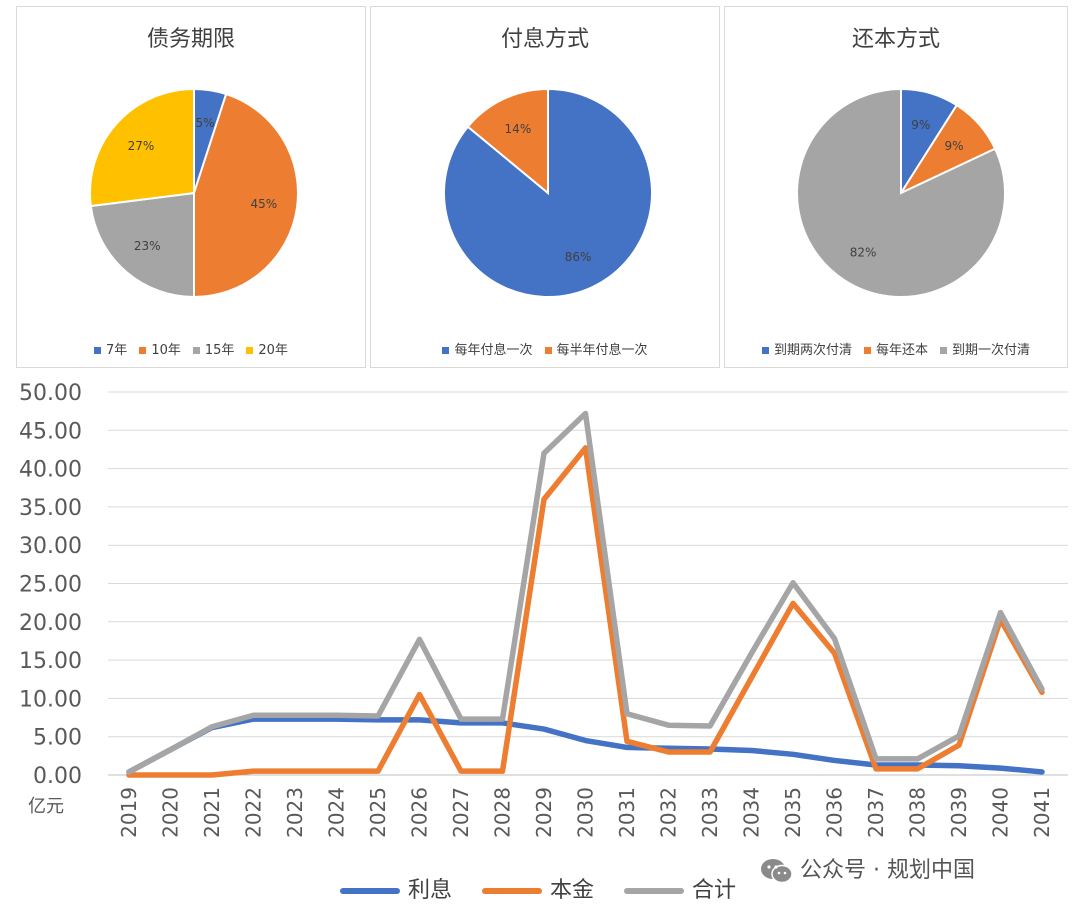 The height and width of the screenshot is (912, 1080). I want to click on legend-item: 本金, so click(538, 888).